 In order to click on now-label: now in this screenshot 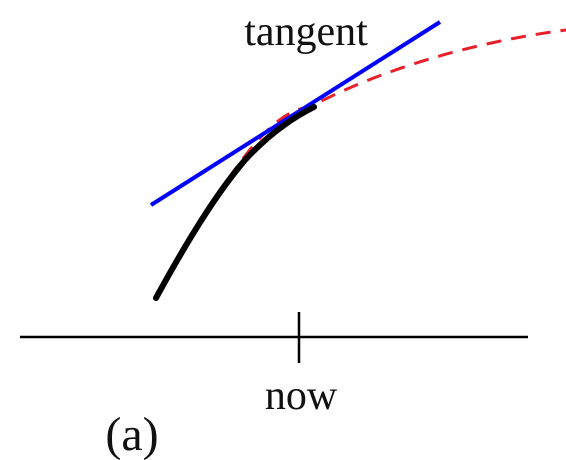, I will do `click(301, 396)`.